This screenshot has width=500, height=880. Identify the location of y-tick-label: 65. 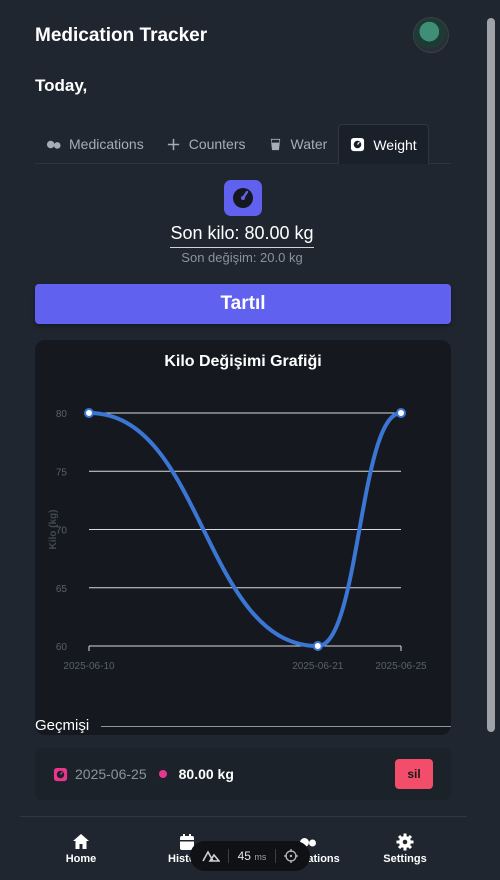
(62, 589).